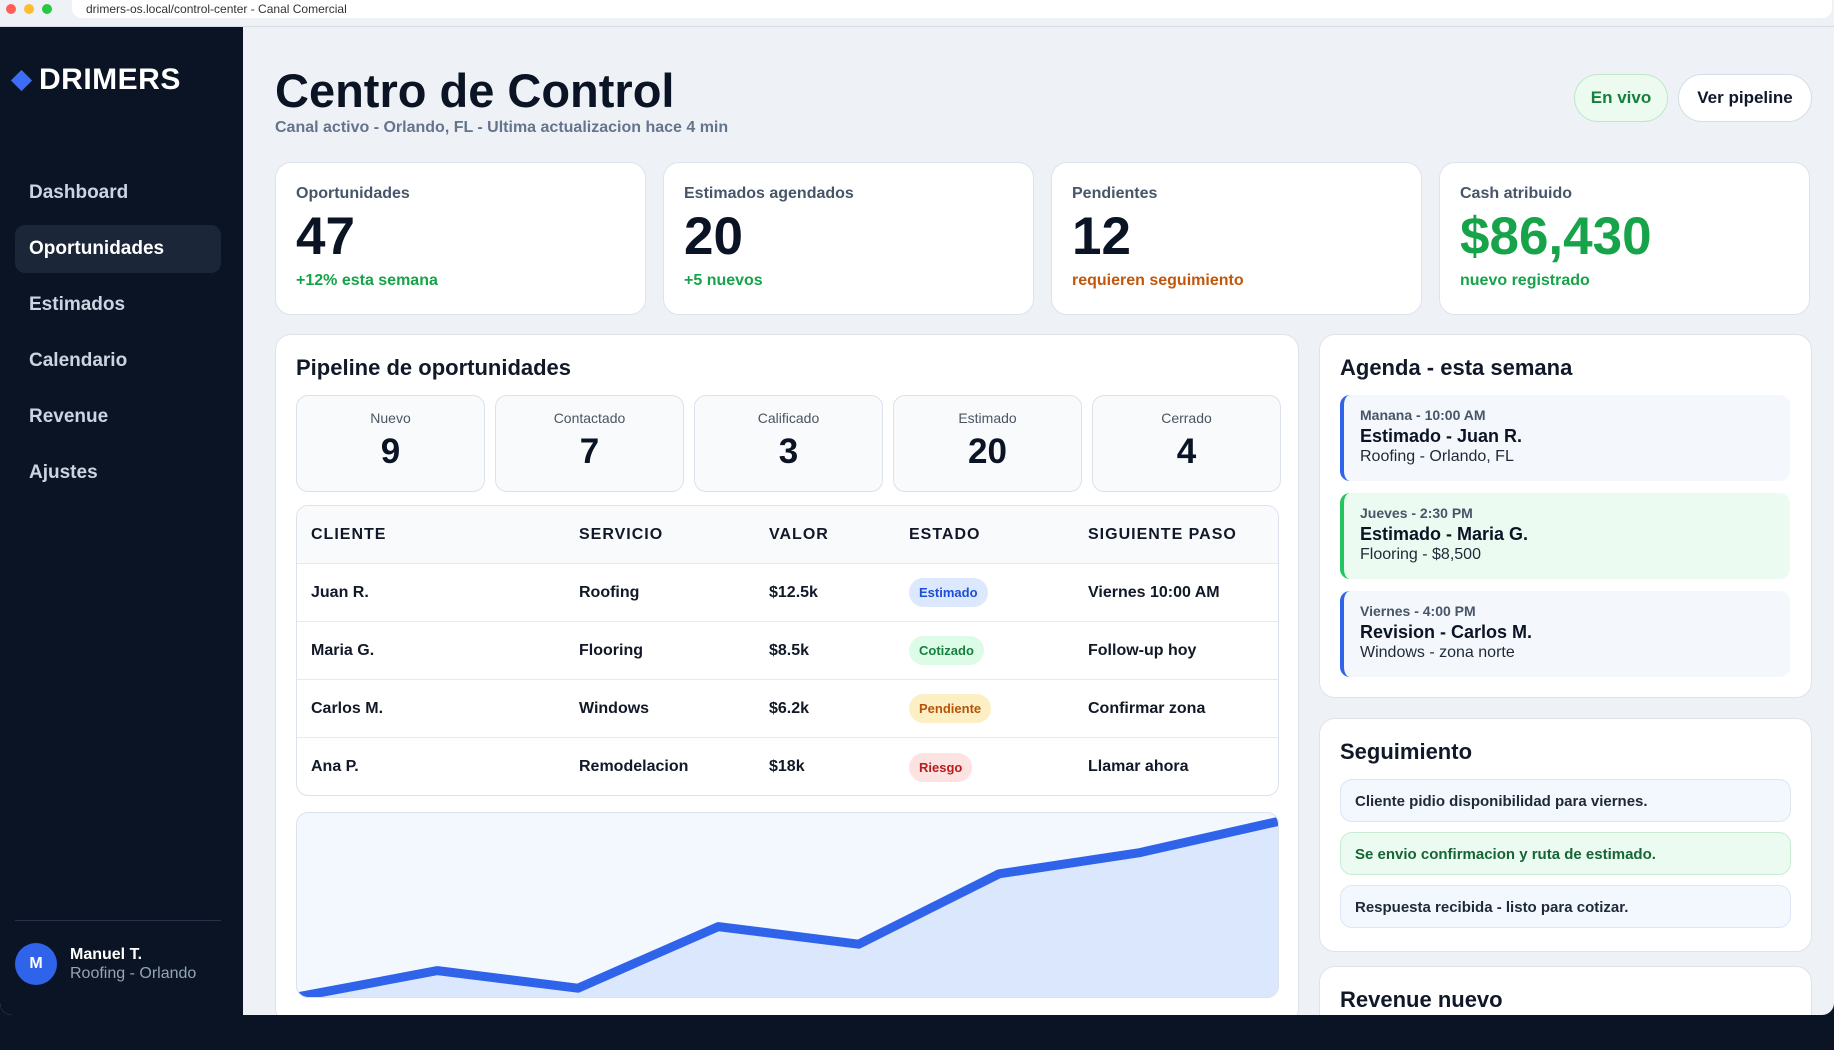 This screenshot has height=1050, width=1834. Describe the element at coordinates (78, 360) in the screenshot. I see `sidebar-item-calendario: Calendario` at that location.